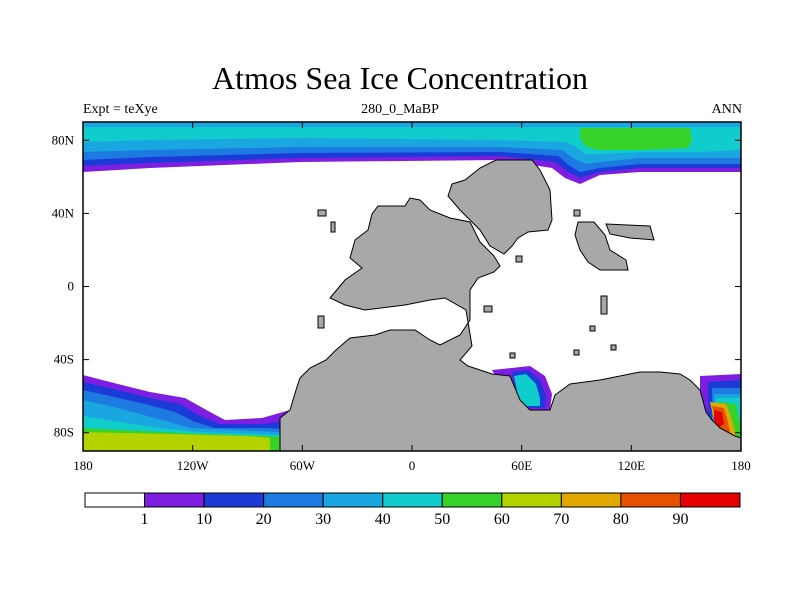 This screenshot has height=600, width=800. Describe the element at coordinates (63, 212) in the screenshot. I see `y-tick-label: 40N` at that location.